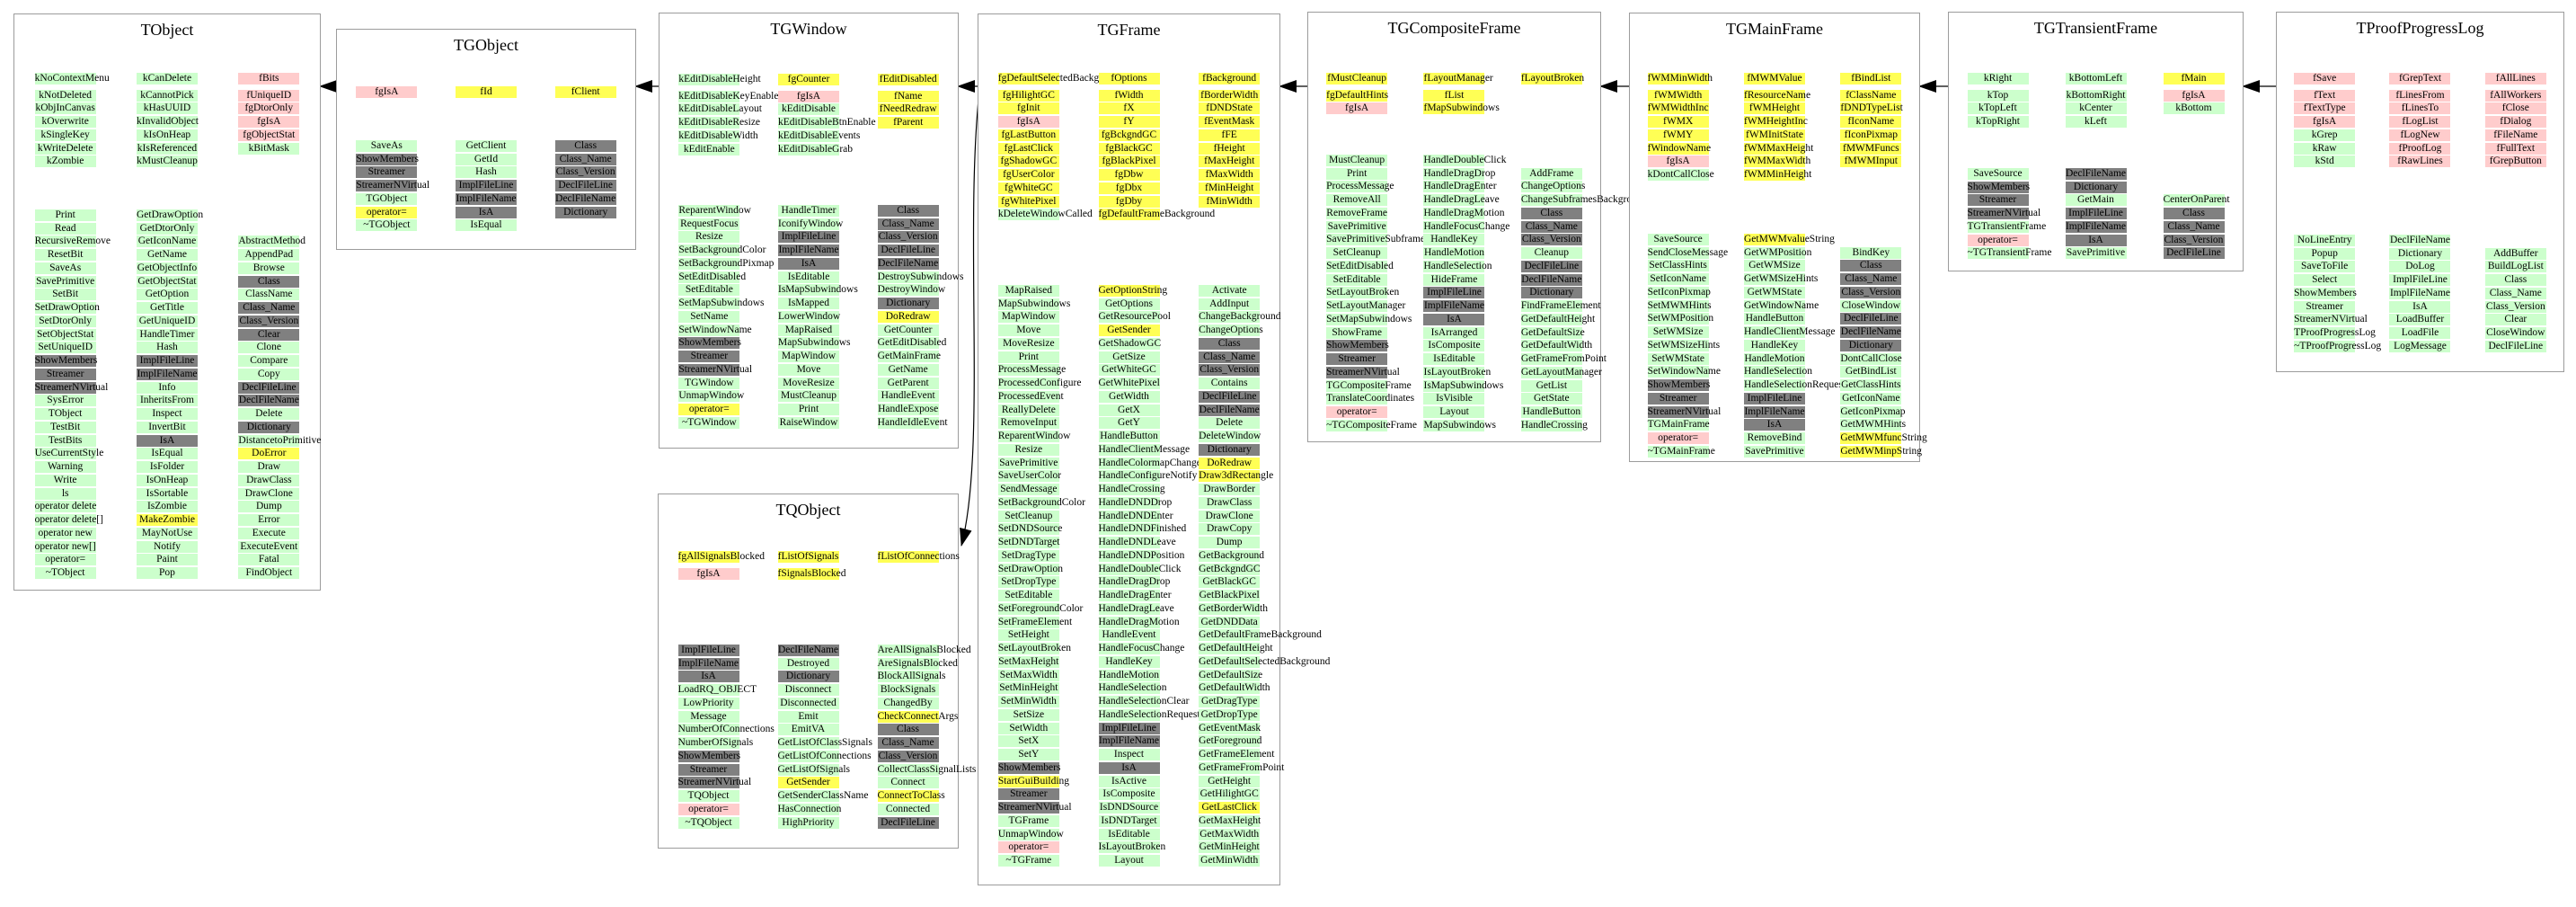 Image resolution: width=2576 pixels, height=907 pixels. What do you see at coordinates (908, 79) in the screenshot?
I see `member-feditdisabled: fEditDisabled` at bounding box center [908, 79].